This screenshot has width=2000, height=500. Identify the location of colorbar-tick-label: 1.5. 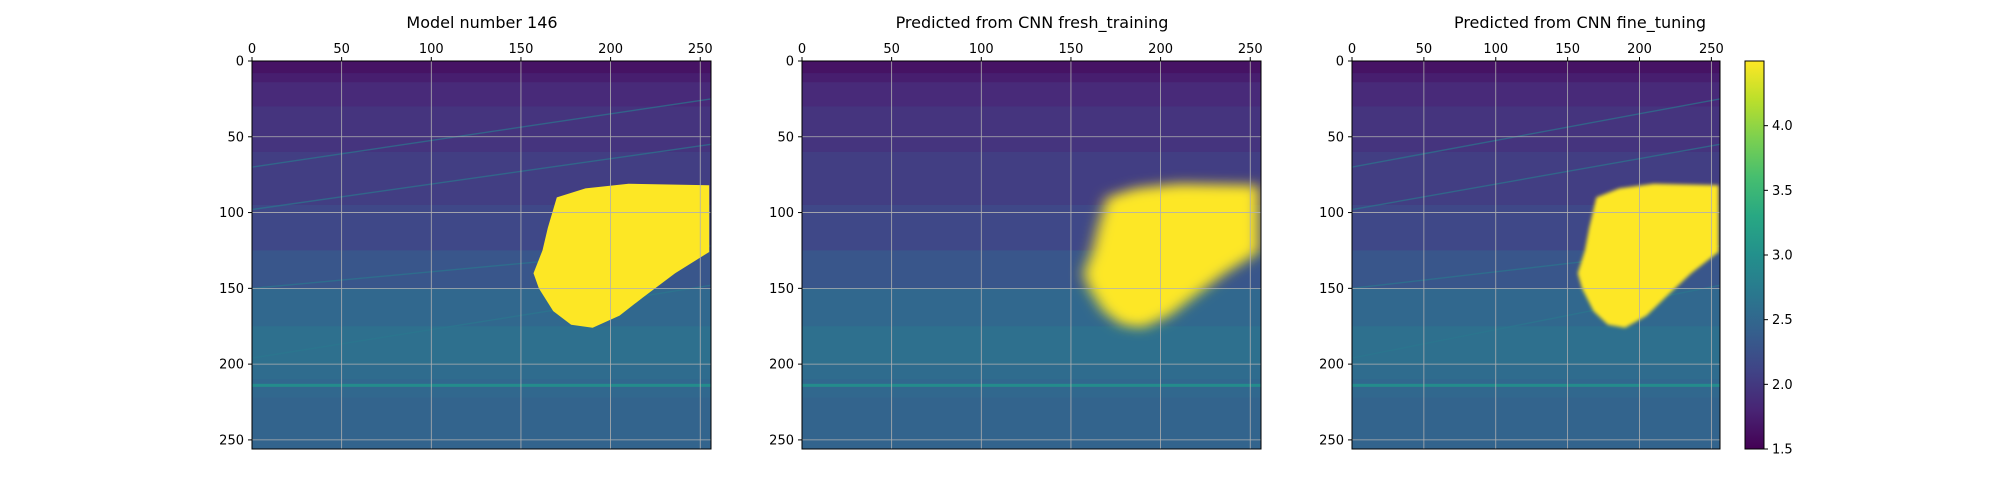
(1782, 450).